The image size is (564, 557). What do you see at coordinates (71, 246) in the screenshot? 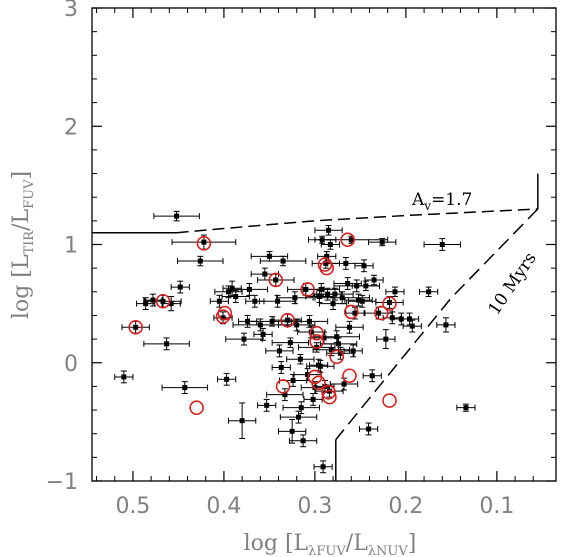
I see `y-tick-label: 1` at bounding box center [71, 246].